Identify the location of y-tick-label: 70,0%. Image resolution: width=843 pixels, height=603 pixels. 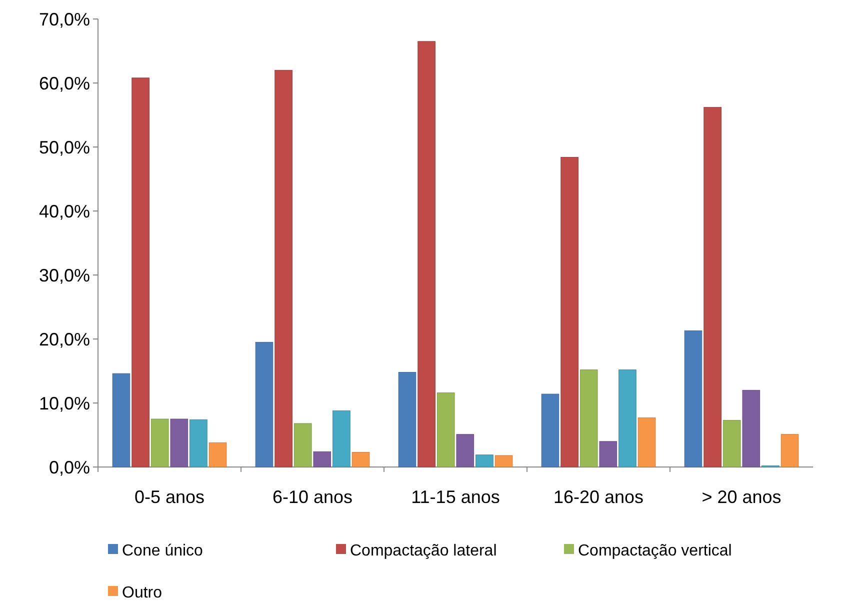
(64, 19).